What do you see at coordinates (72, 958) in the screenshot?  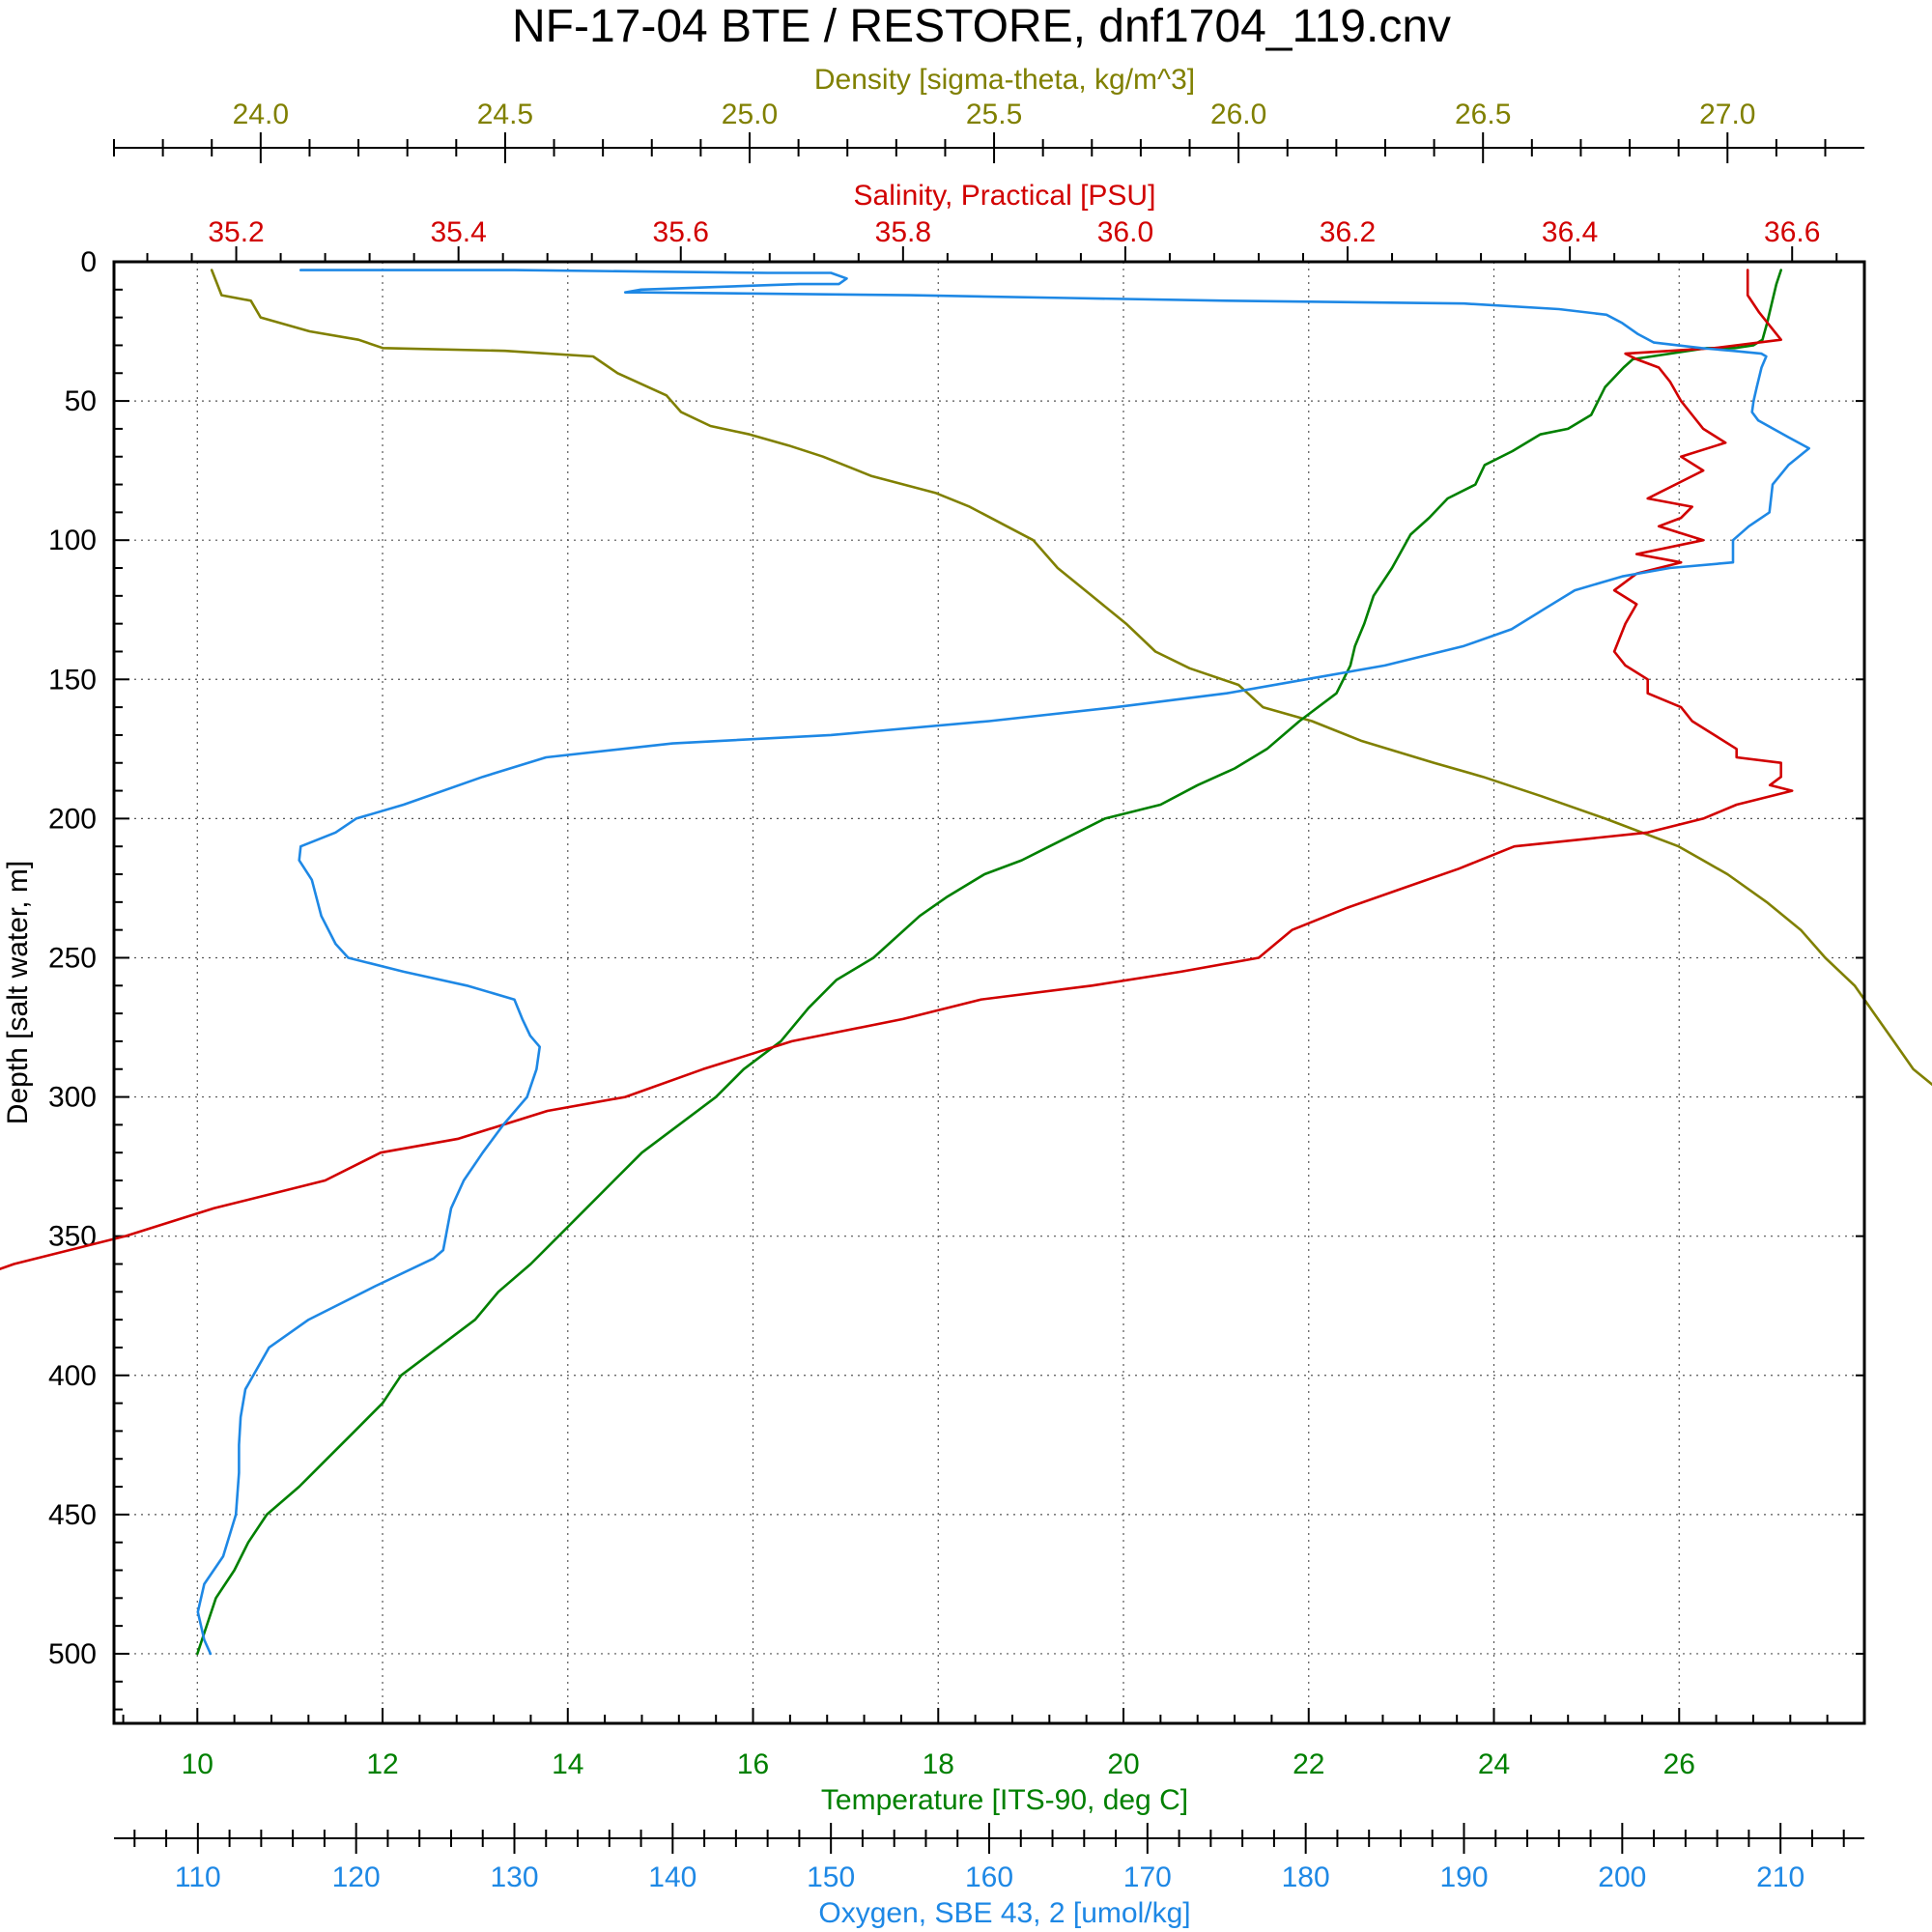 I see `depth-tick-label: 250` at bounding box center [72, 958].